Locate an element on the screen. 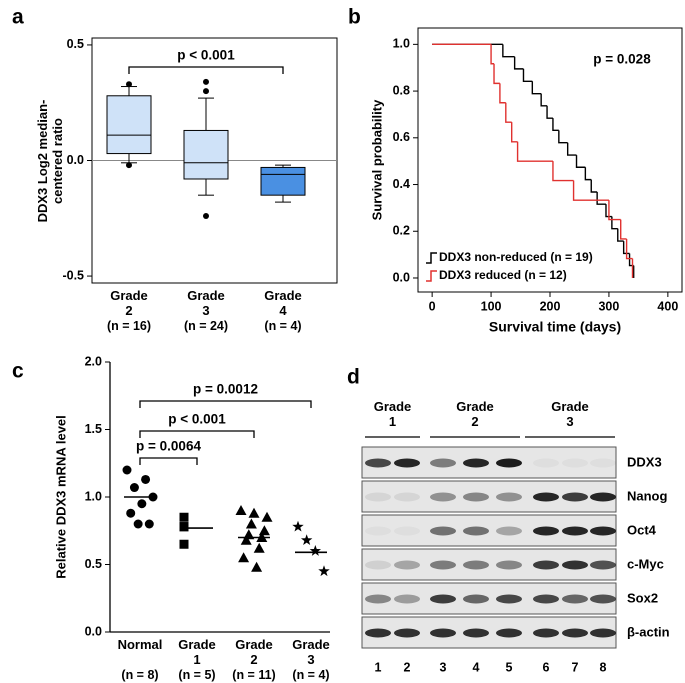  protein-label: c-Myc is located at coordinates (645, 563).